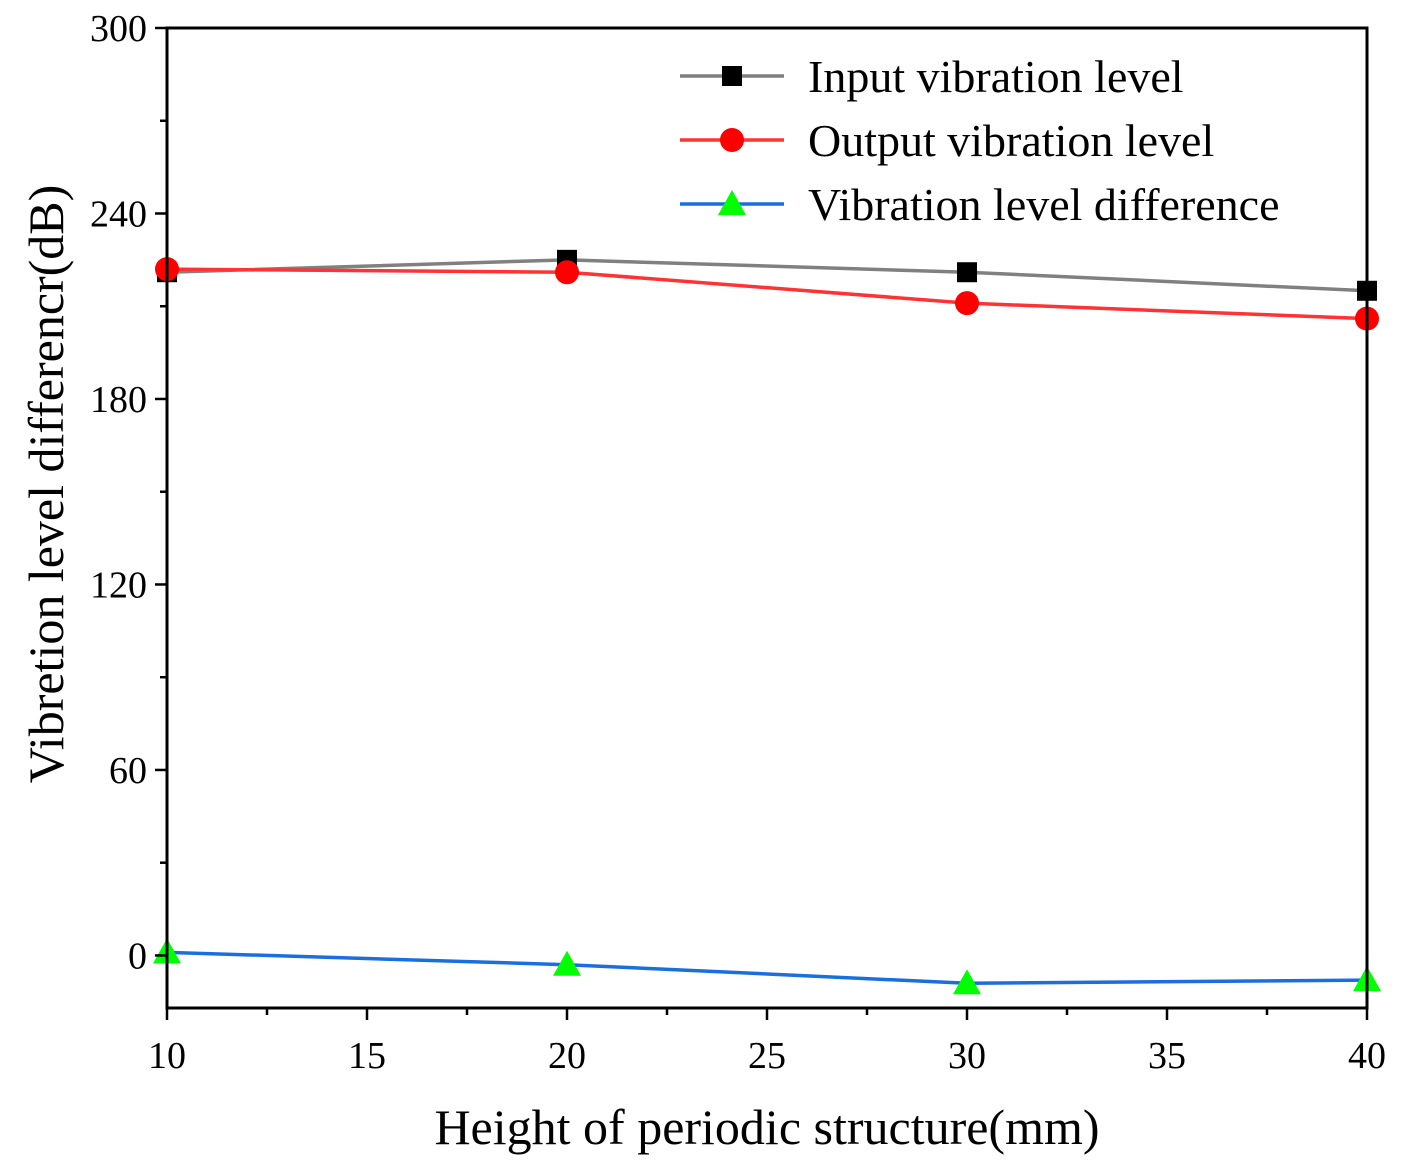  What do you see at coordinates (996, 76) in the screenshot?
I see `legend-label: Input vibration level` at bounding box center [996, 76].